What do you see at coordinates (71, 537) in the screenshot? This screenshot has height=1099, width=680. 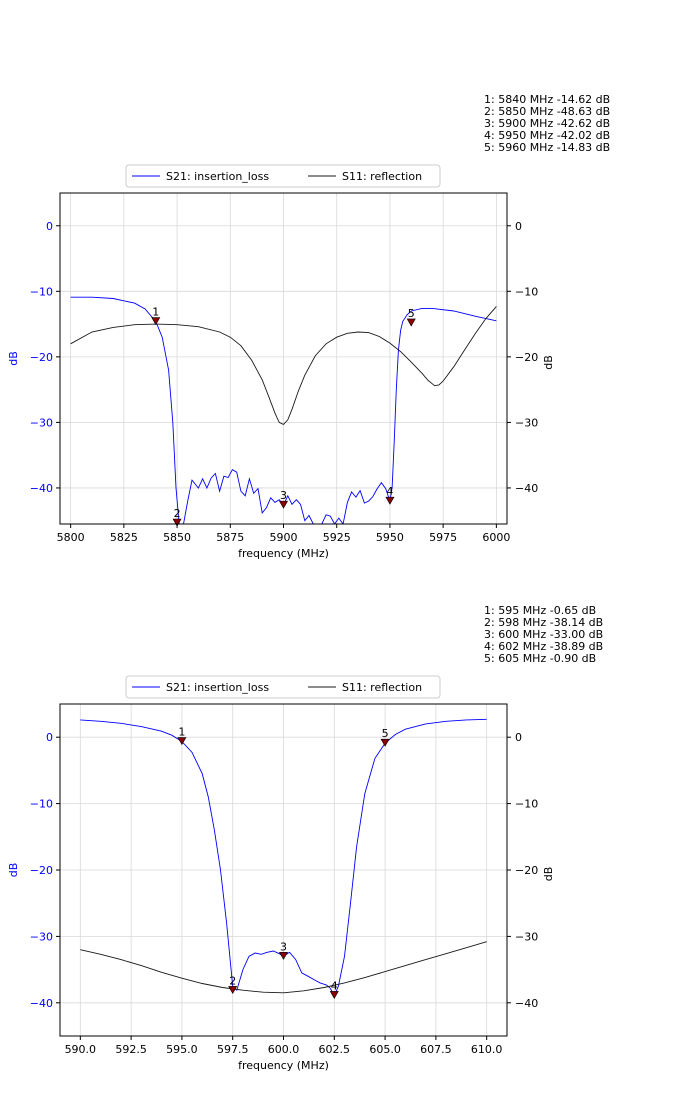 I see `x-tick-label: 5800` at bounding box center [71, 537].